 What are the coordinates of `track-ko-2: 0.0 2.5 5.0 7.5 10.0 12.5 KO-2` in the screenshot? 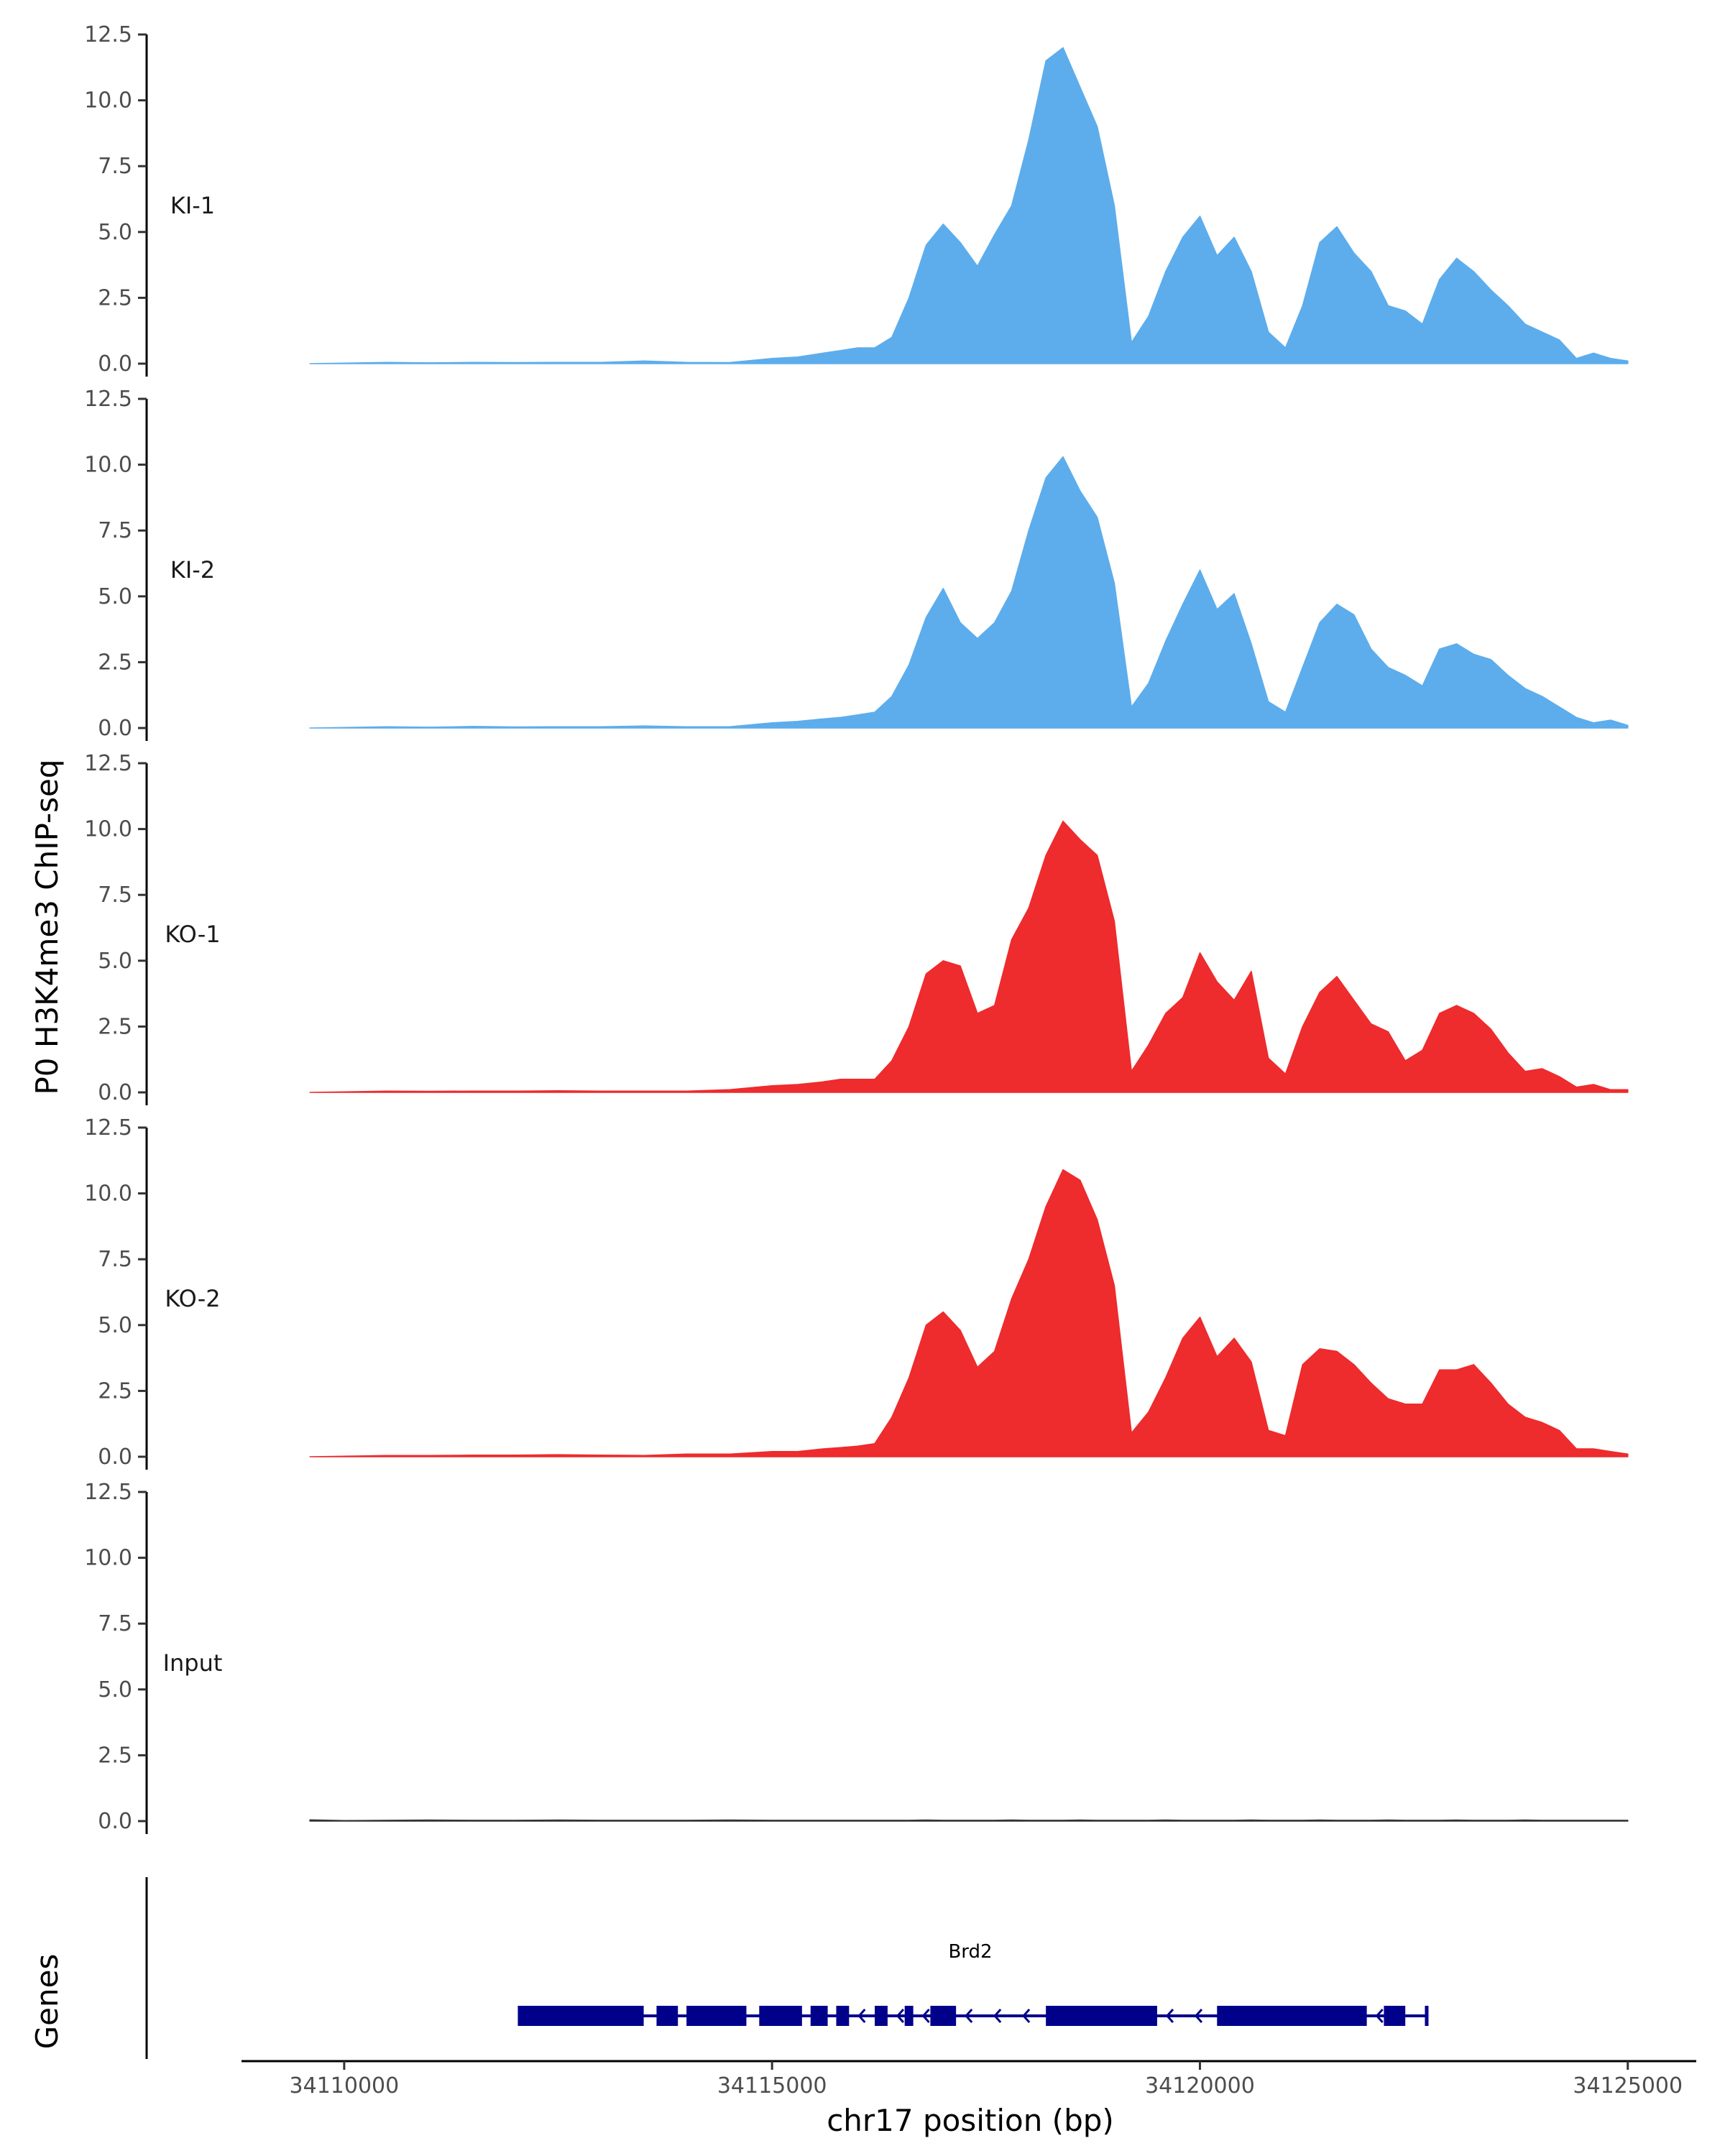 It's located at (856, 1292).